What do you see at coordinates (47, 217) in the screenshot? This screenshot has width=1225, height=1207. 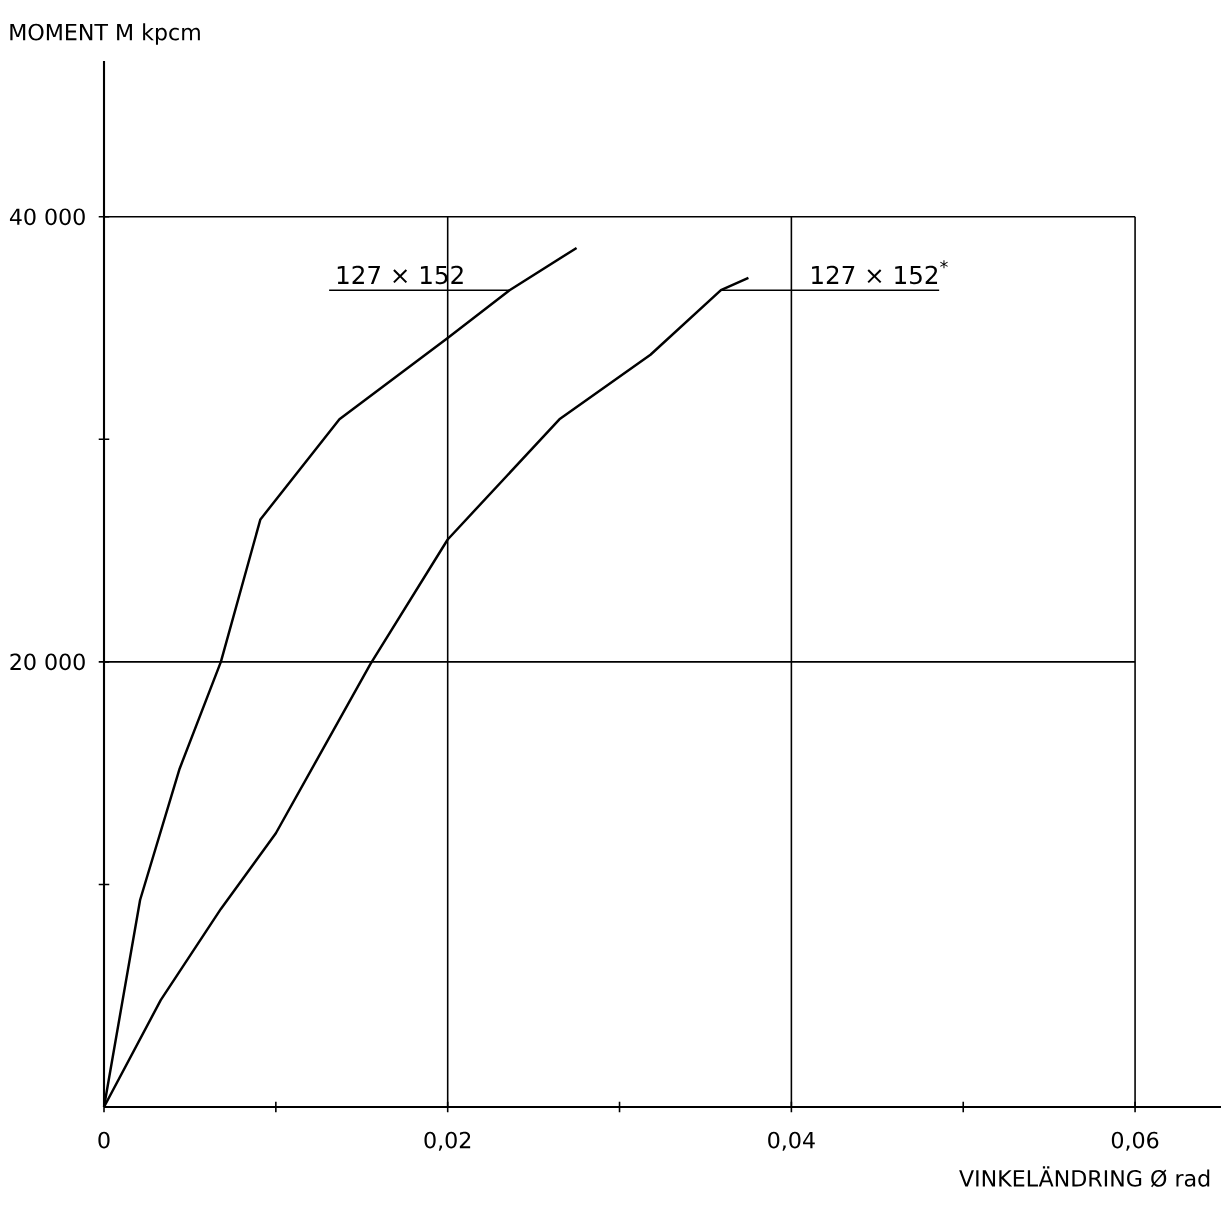 I see `y-tick-label: 40 000` at bounding box center [47, 217].